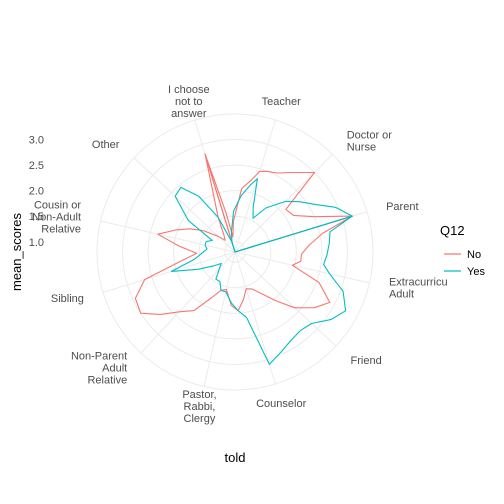 Image resolution: width=504 pixels, height=504 pixels. I want to click on category-label: Non-Parent Adult Relative, so click(99, 369).